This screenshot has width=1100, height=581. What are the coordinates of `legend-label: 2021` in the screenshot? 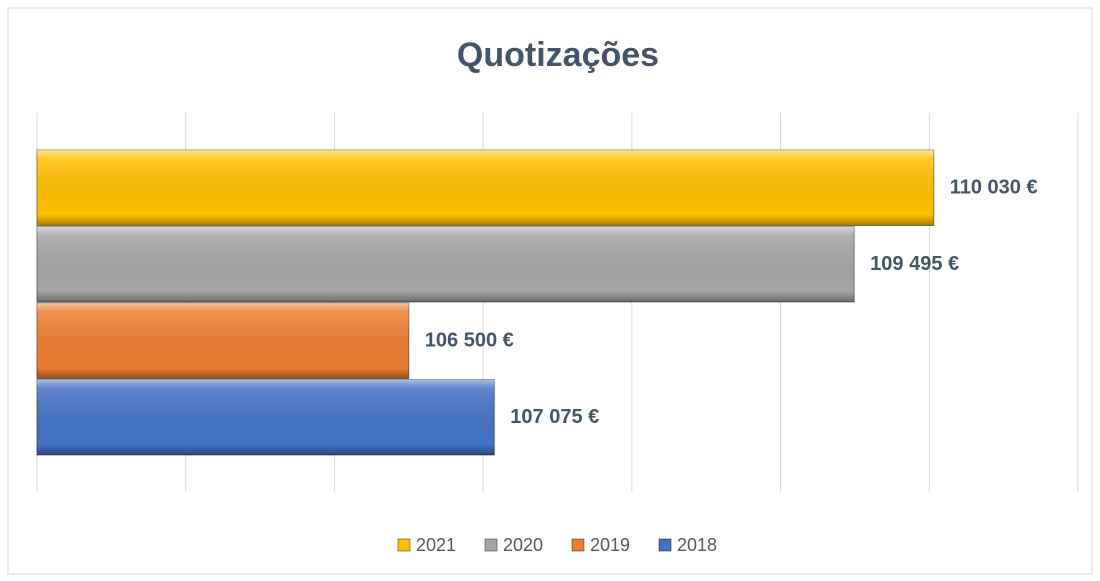 It's located at (436, 545).